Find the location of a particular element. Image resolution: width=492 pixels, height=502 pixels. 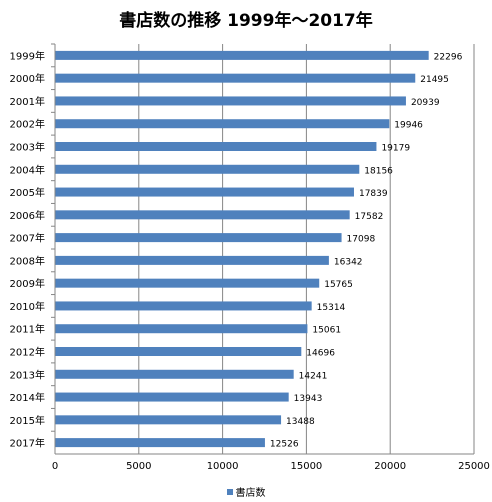

category-label: 2012年 is located at coordinates (27, 352).